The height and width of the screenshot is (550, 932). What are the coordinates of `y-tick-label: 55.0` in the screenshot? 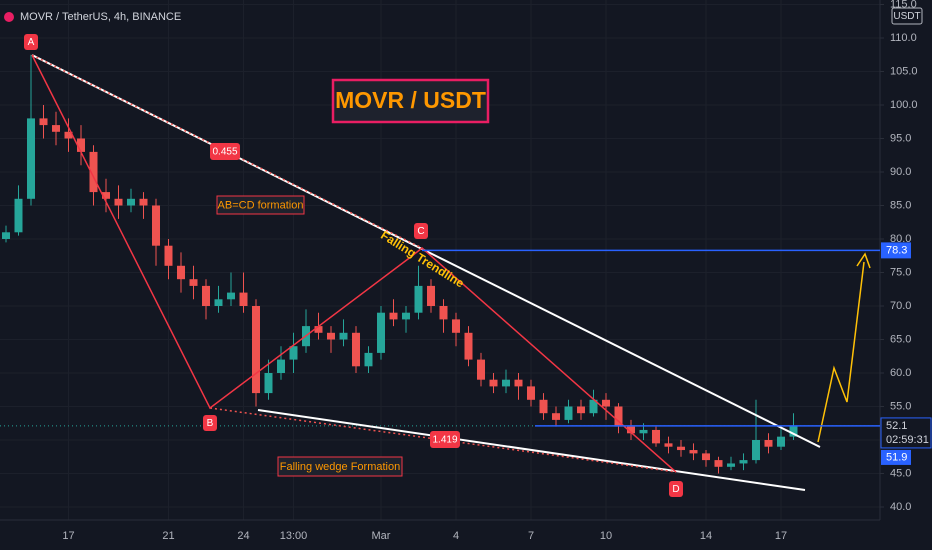 It's located at (900, 406).